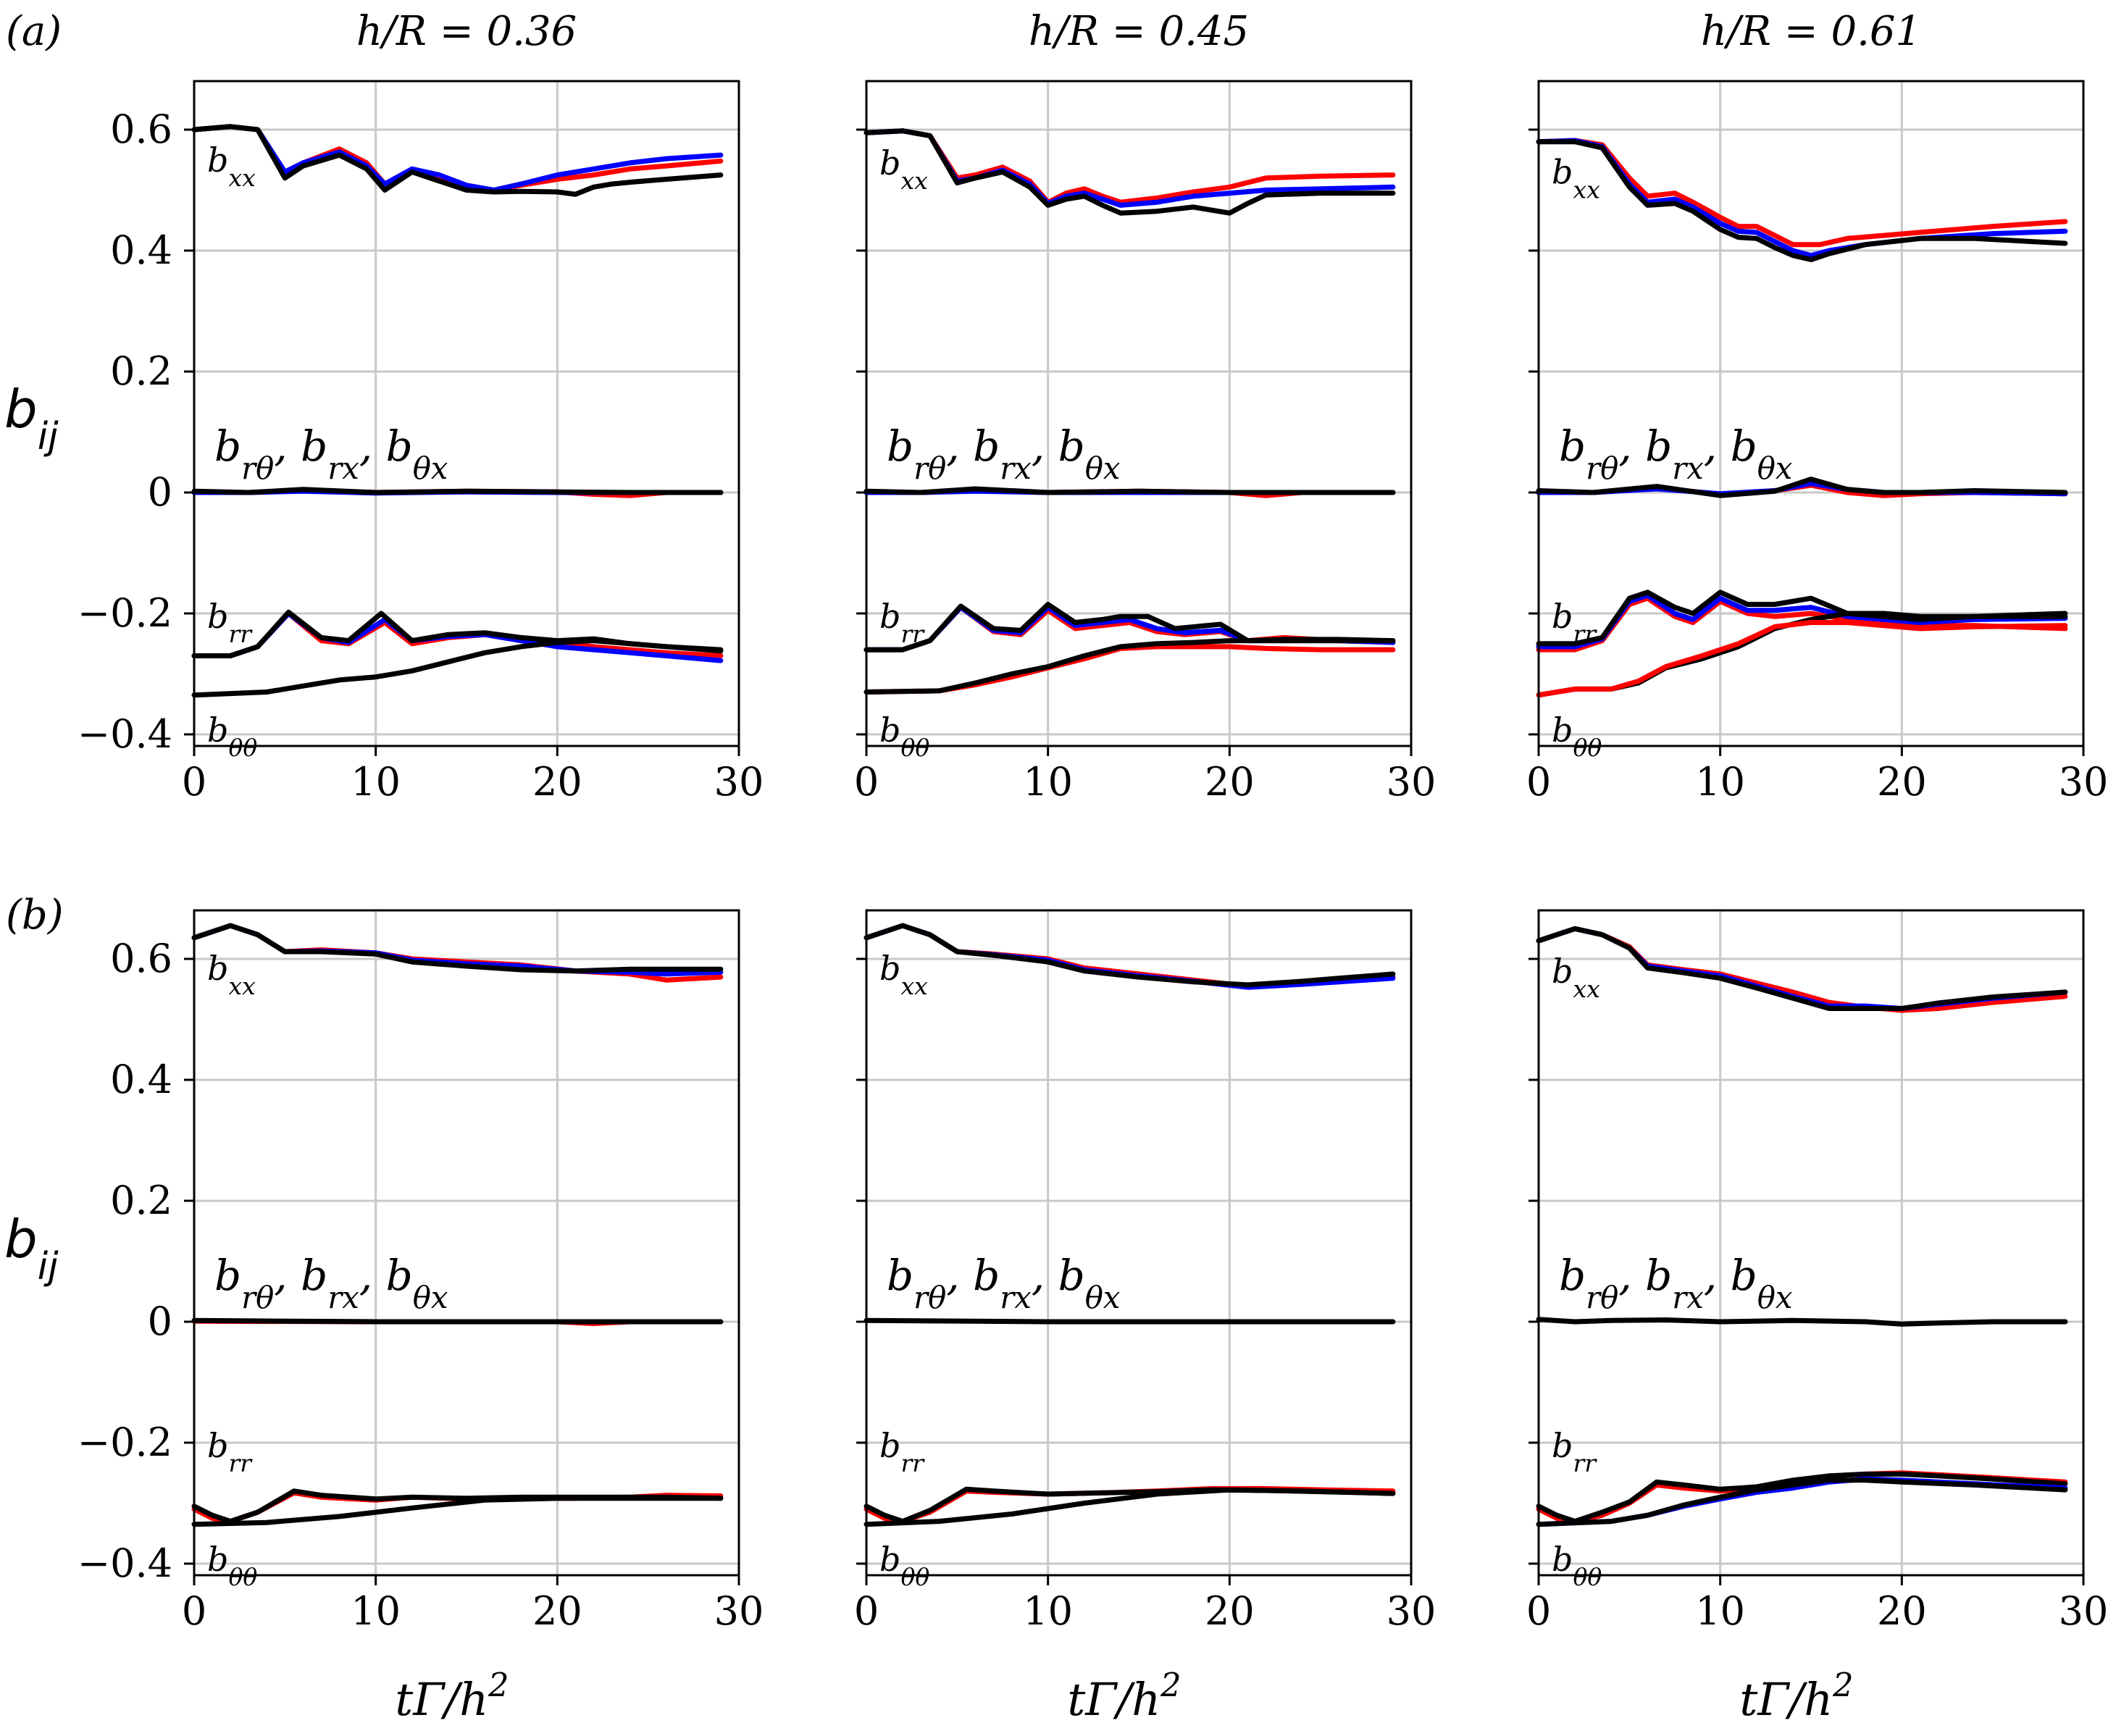 The image size is (2116, 1736). Describe the element at coordinates (31, 419) in the screenshot. I see `y-axis-label-a: bij` at that location.